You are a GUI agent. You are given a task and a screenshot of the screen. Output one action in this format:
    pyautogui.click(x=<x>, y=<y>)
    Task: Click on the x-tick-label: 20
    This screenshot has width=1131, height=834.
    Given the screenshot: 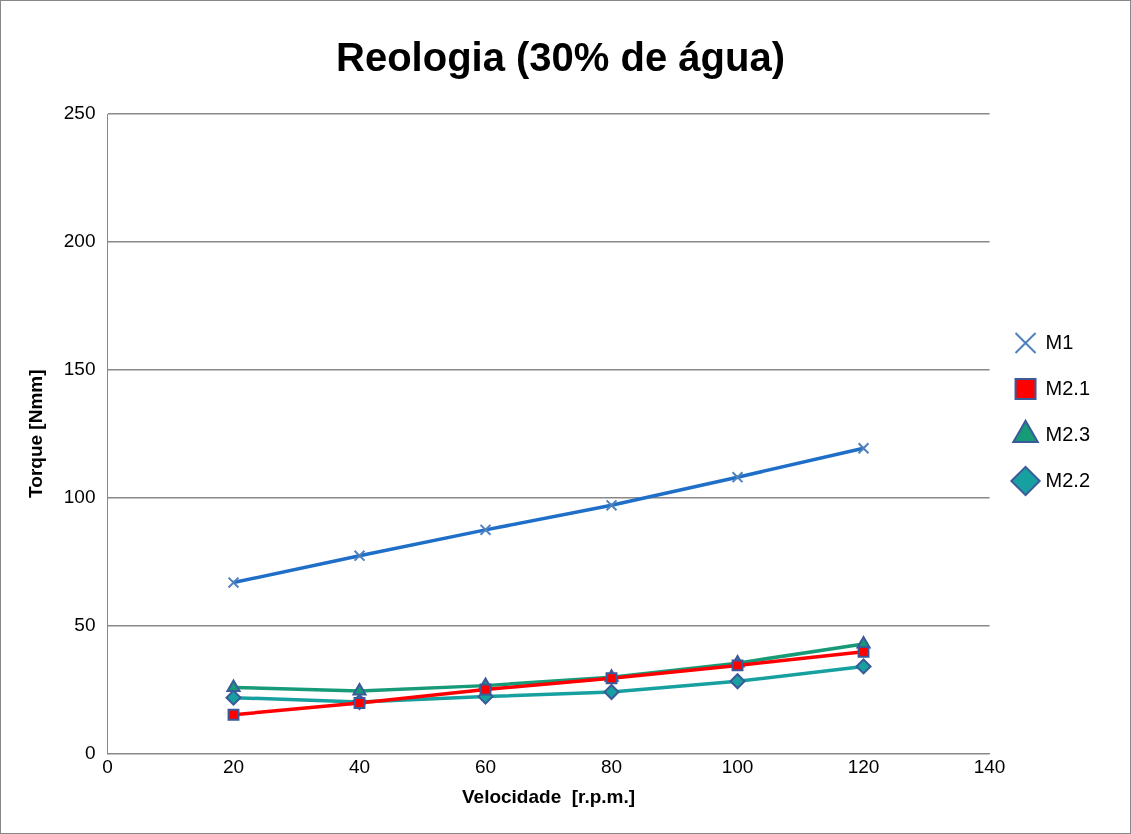 What is the action you would take?
    pyautogui.click(x=233, y=767)
    